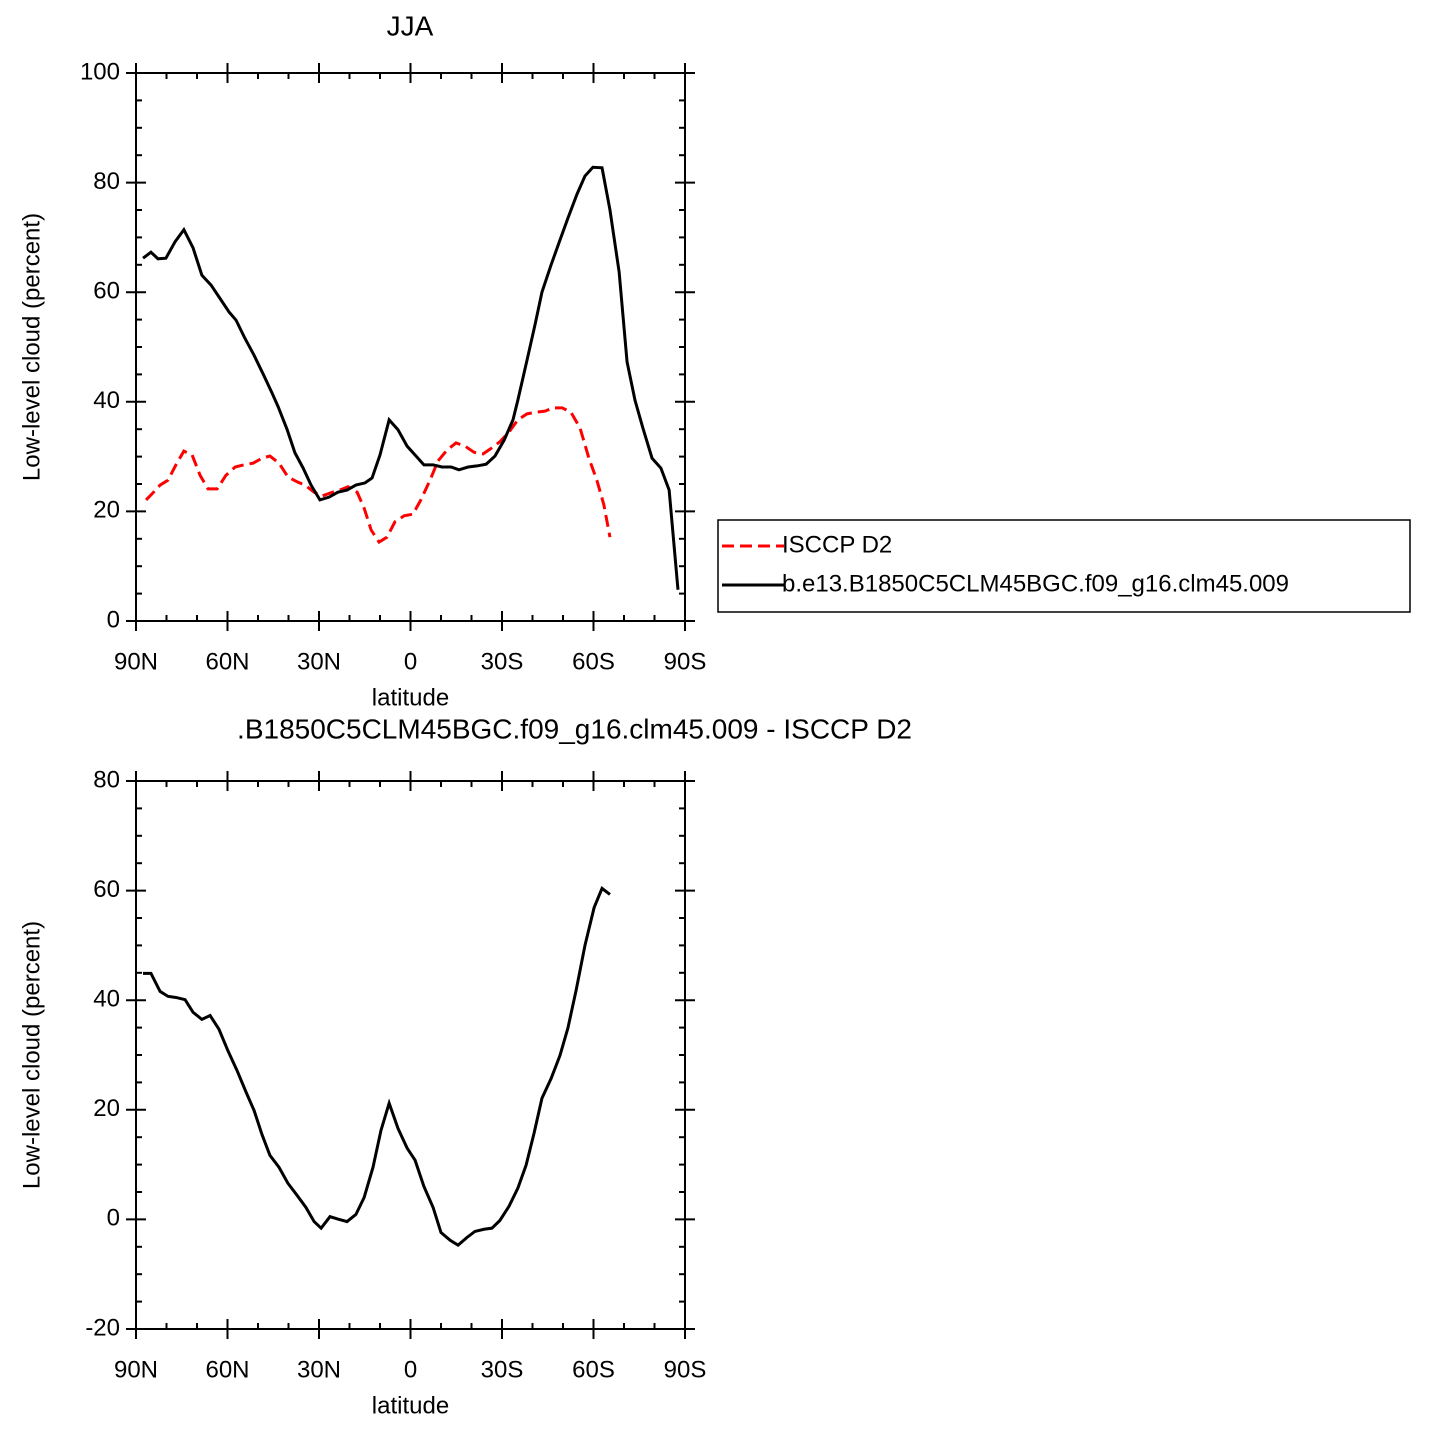 Image resolution: width=1430 pixels, height=1430 pixels. Describe the element at coordinates (837, 544) in the screenshot. I see `legend-label: ISCCP D2` at that location.